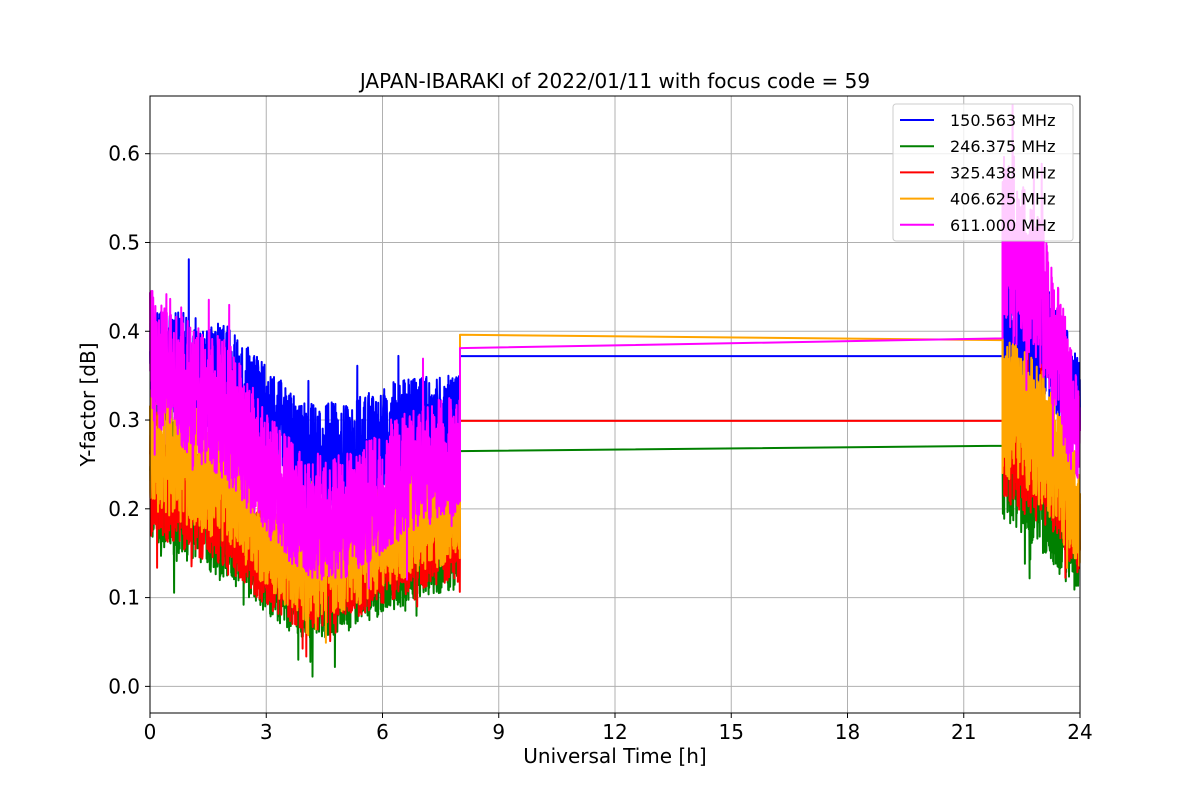 The height and width of the screenshot is (800, 1200). I want to click on x-tick-label: 18, so click(847, 732).